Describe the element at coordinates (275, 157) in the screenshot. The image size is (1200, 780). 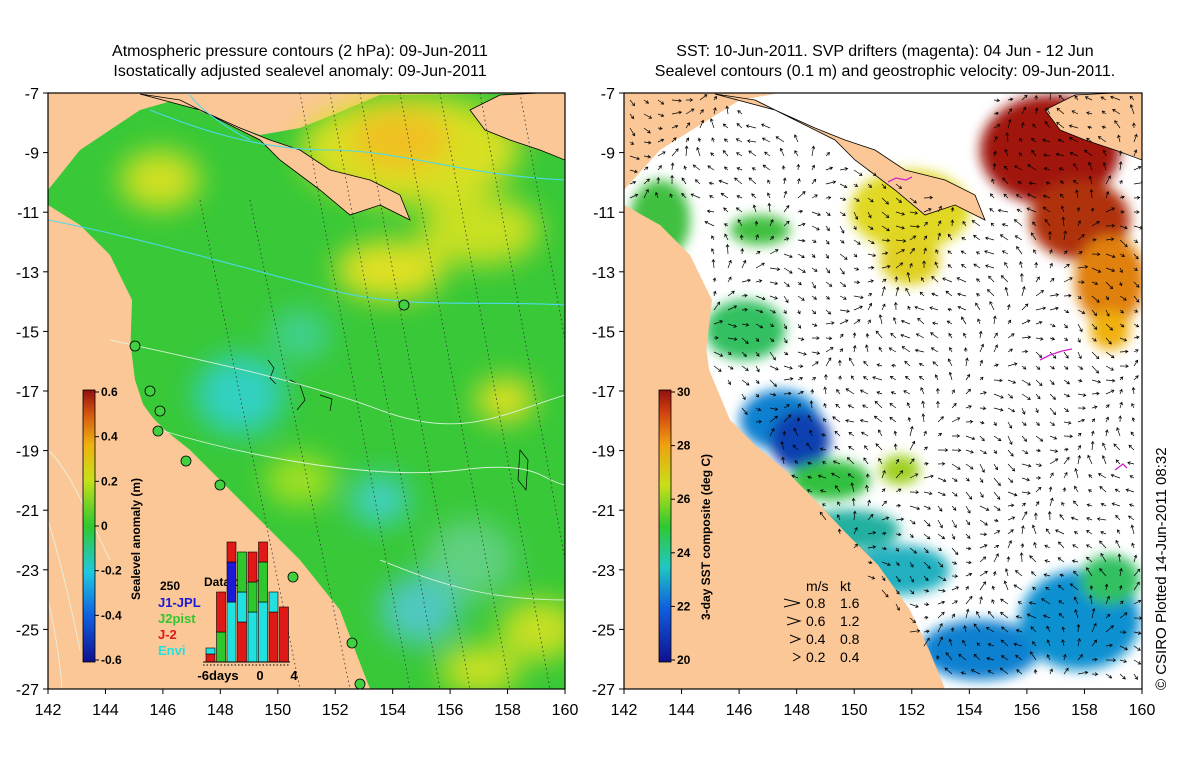
I see `new-guinea-coast` at that location.